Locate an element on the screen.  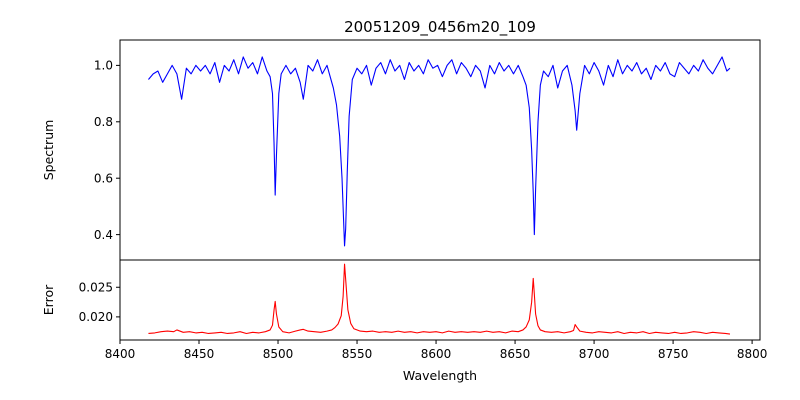
error-y-tick: 0.020 is located at coordinates (99, 317).